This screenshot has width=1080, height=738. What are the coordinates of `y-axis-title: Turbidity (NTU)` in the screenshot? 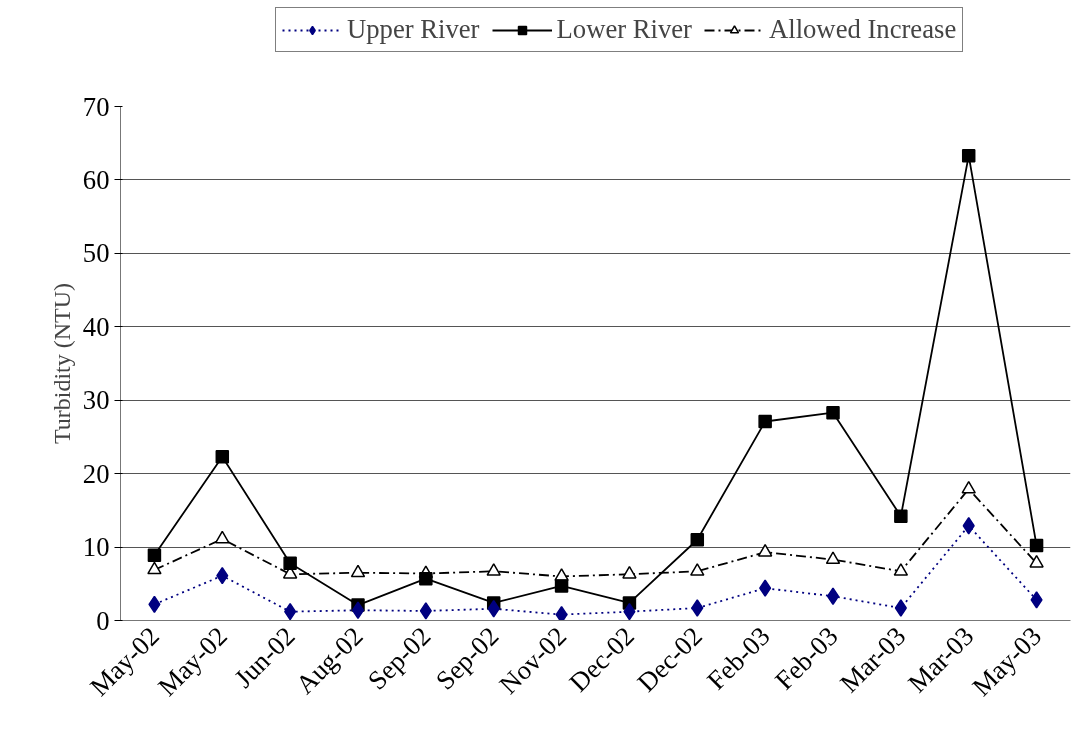 It's located at (61, 363).